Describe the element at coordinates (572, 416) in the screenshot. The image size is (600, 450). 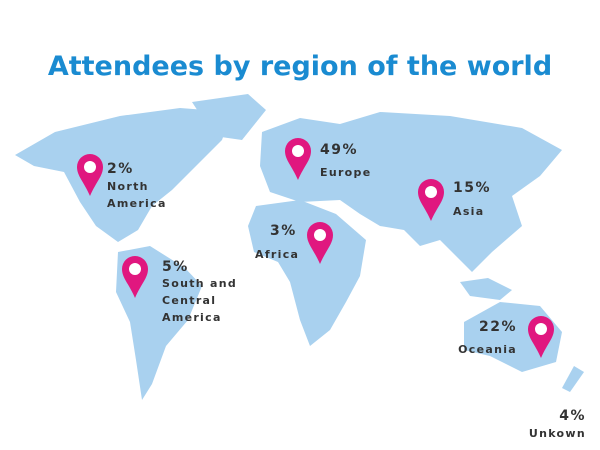
I see `region-percent: 4%` at that location.